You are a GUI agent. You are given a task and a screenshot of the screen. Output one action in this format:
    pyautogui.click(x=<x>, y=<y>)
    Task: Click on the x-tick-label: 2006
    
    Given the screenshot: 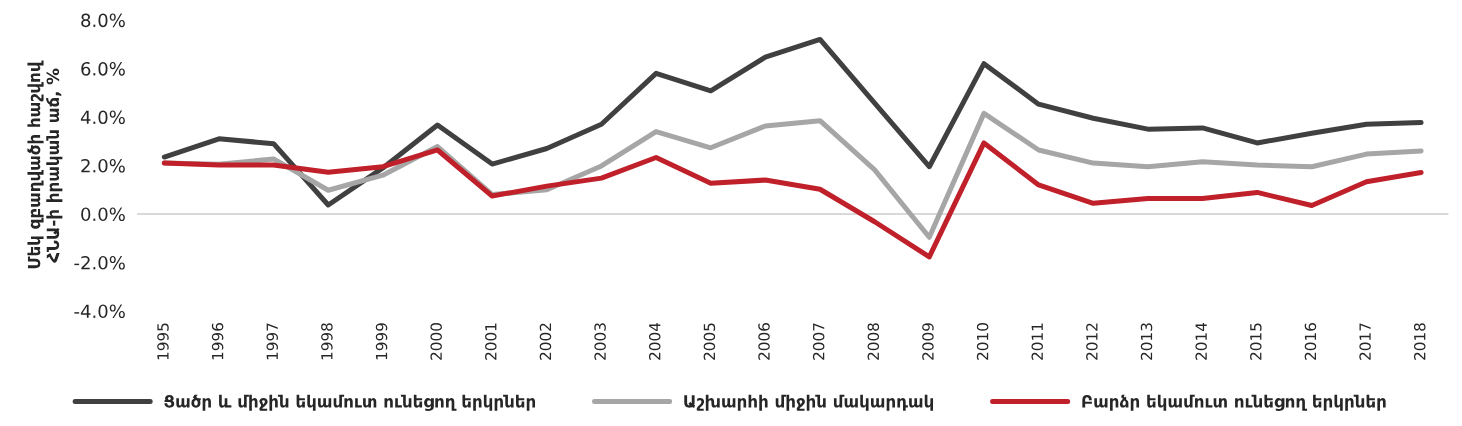 What is the action you would take?
    pyautogui.click(x=764, y=341)
    